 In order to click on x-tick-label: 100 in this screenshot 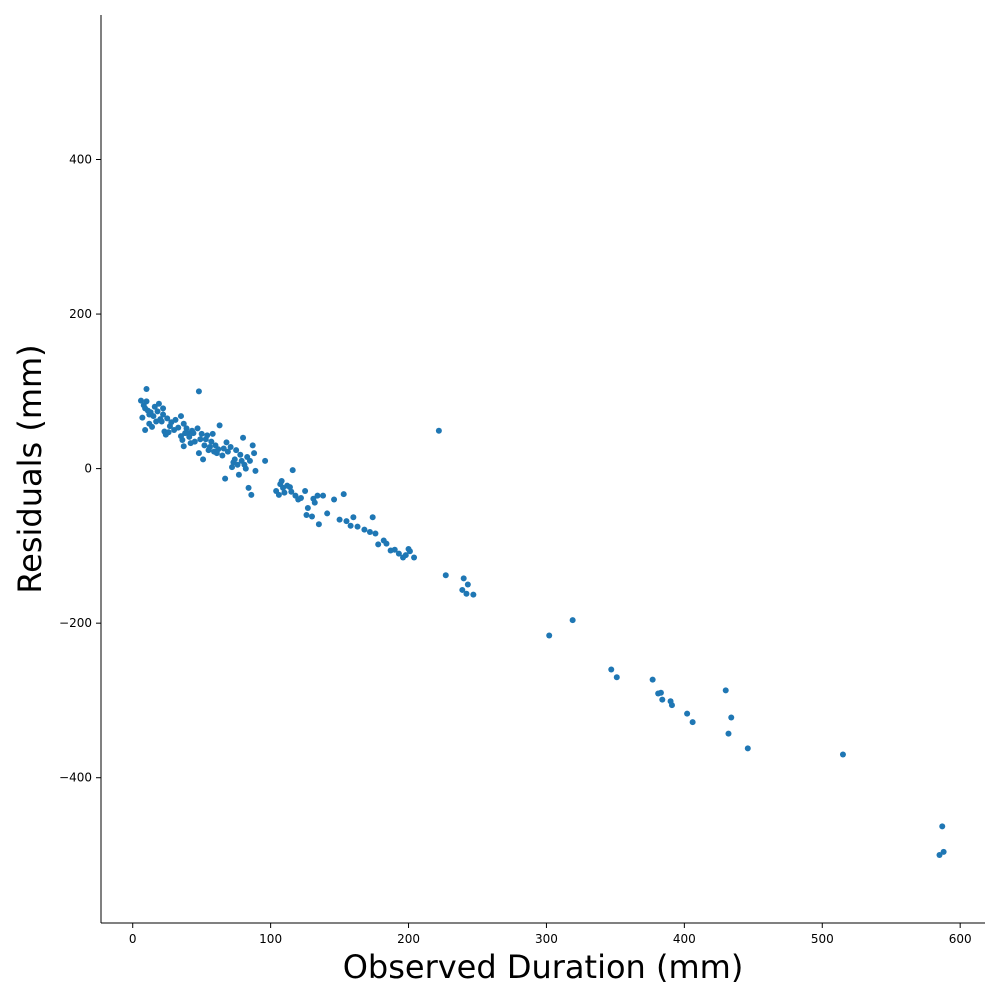, I will do `click(270, 939)`.